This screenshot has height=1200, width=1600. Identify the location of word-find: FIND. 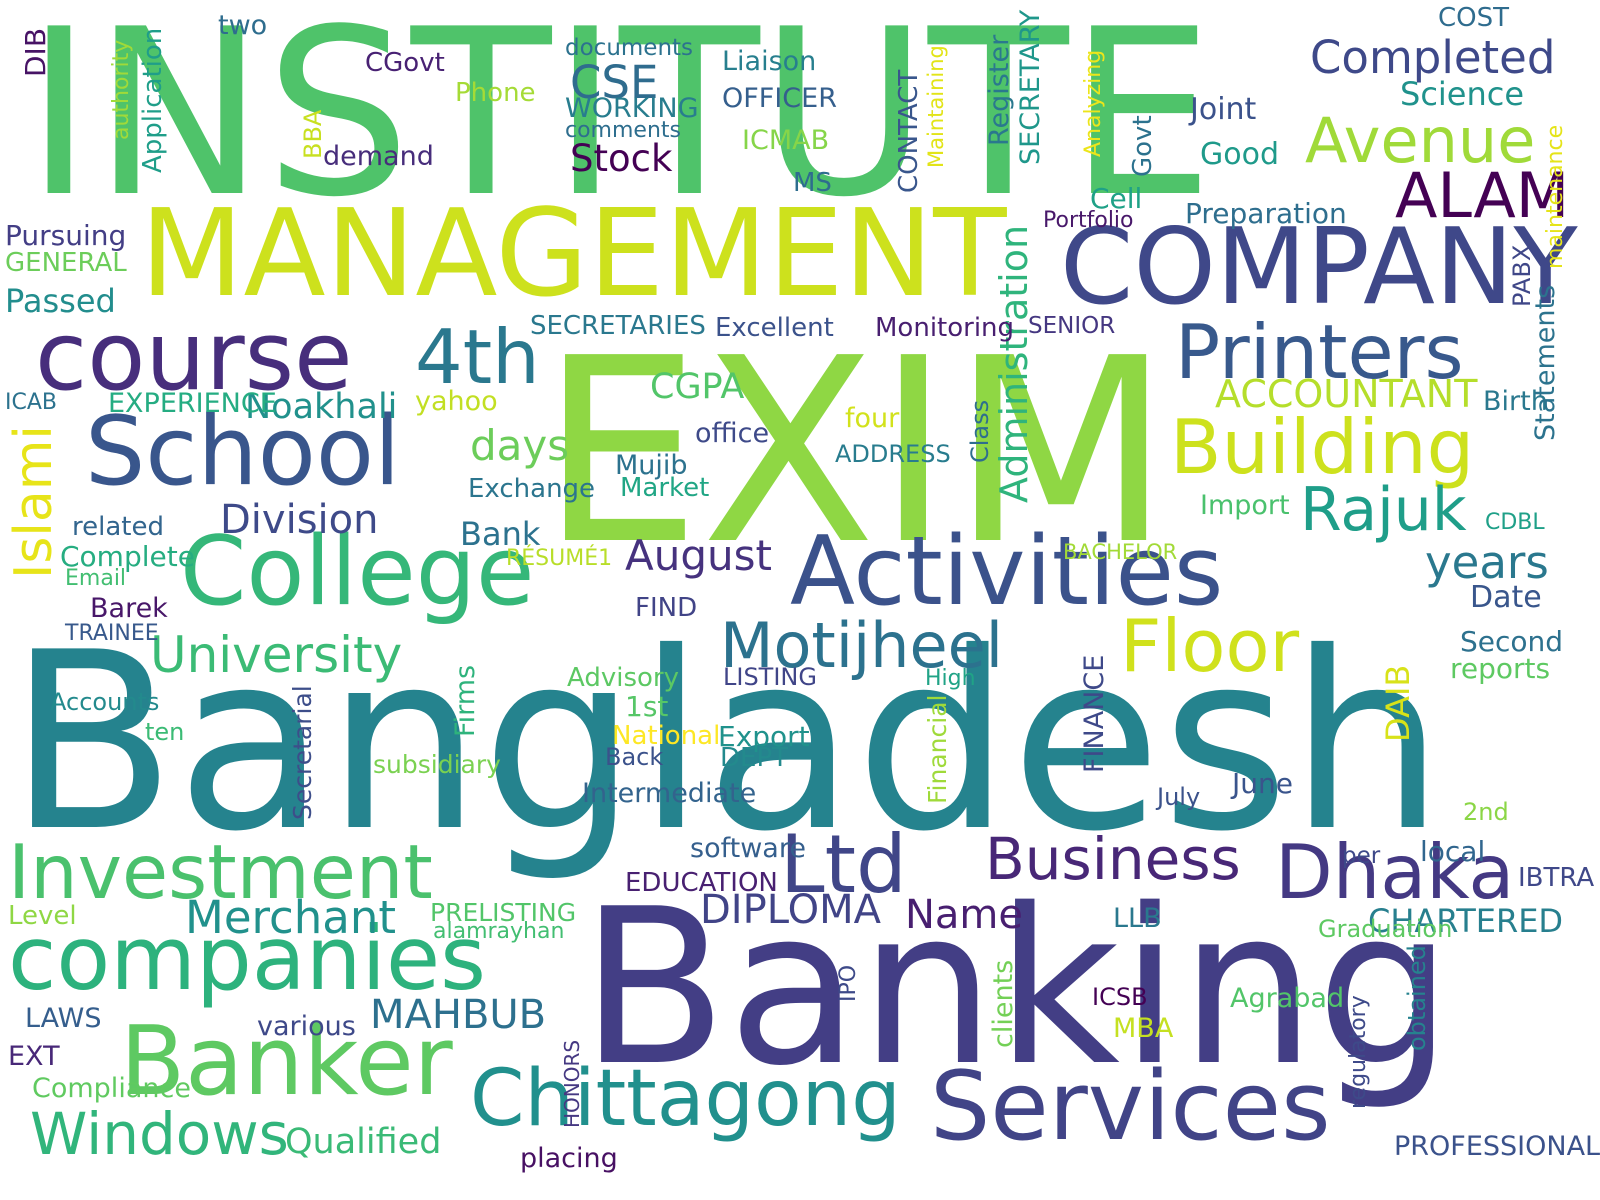
(666, 608).